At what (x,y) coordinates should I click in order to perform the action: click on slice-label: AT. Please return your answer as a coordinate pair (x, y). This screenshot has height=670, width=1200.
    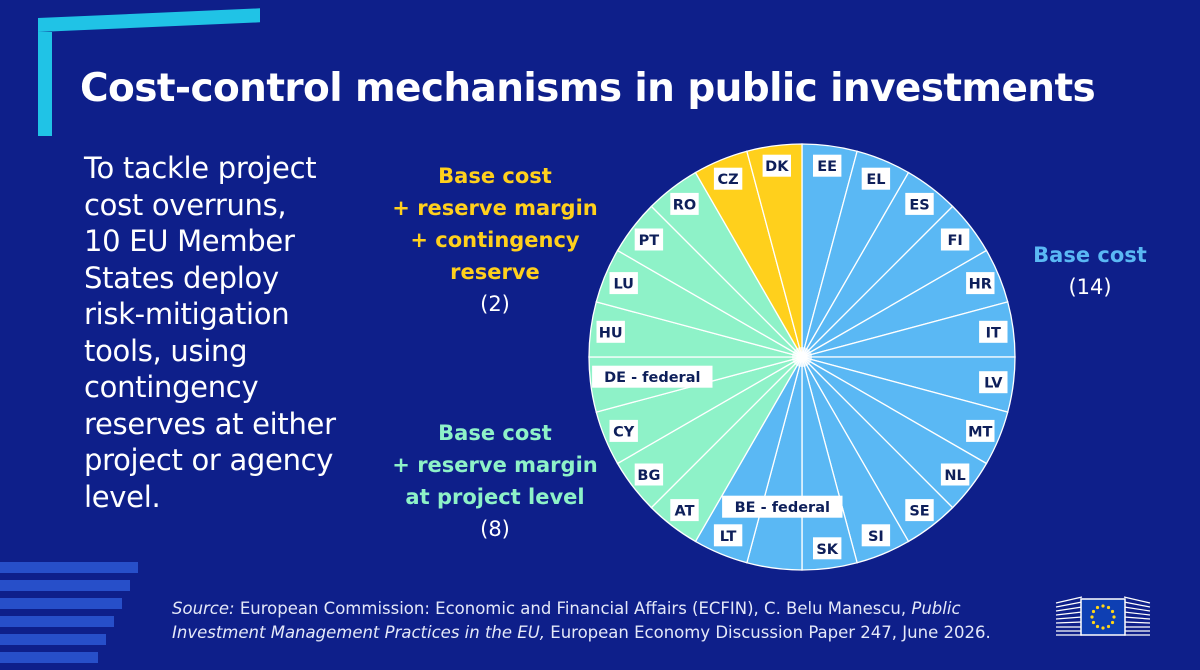
    Looking at the image, I should click on (684, 510).